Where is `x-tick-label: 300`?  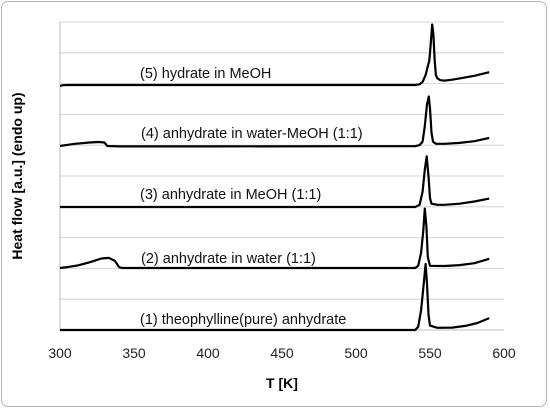
x-tick-label: 300 is located at coordinates (60, 353).